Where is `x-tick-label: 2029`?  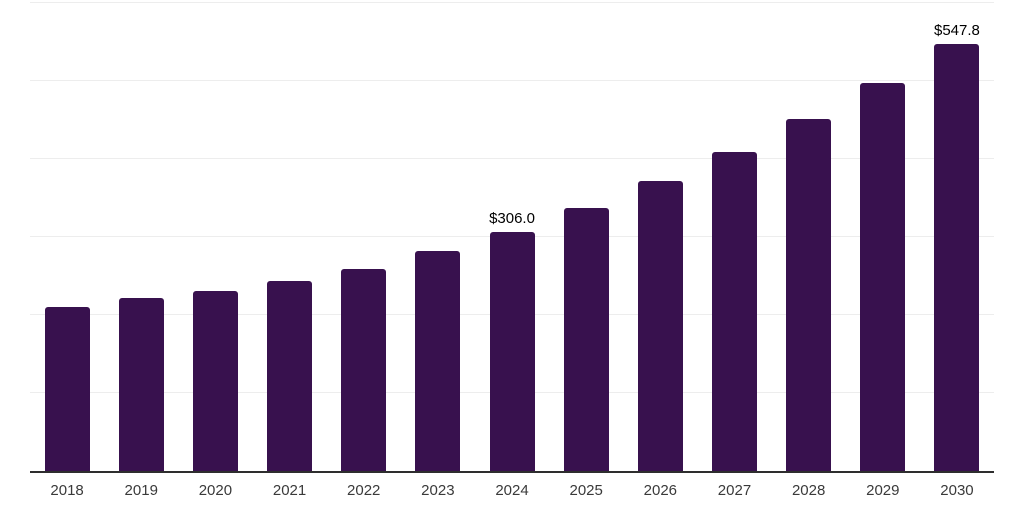
x-tick-label: 2029 is located at coordinates (883, 490).